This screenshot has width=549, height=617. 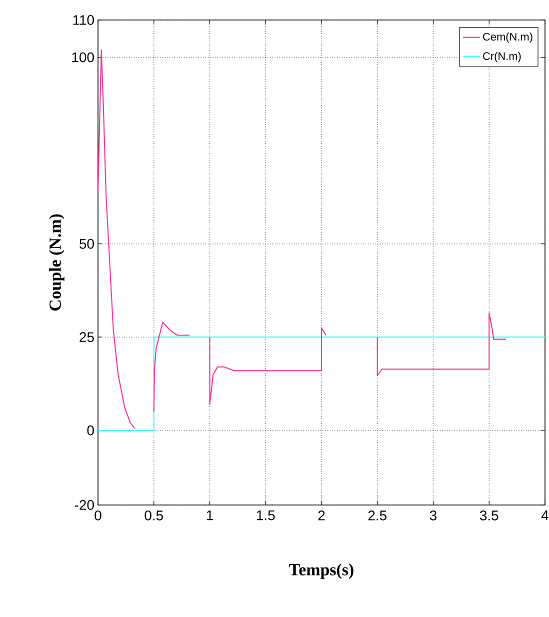 What do you see at coordinates (98, 515) in the screenshot?
I see `x-tick-label: 0` at bounding box center [98, 515].